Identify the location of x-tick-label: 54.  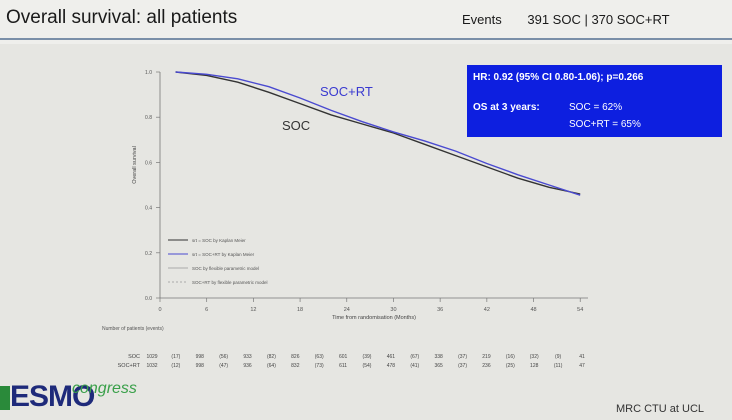
(580, 310).